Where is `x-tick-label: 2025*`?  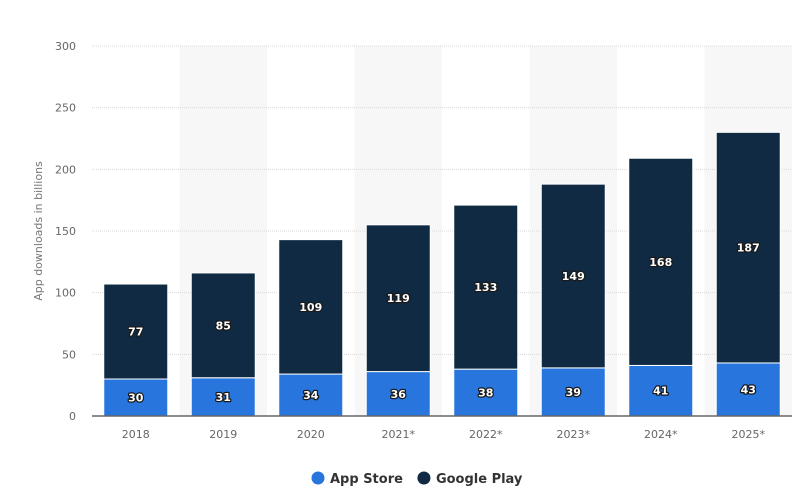
x-tick-label: 2025* is located at coordinates (749, 434).